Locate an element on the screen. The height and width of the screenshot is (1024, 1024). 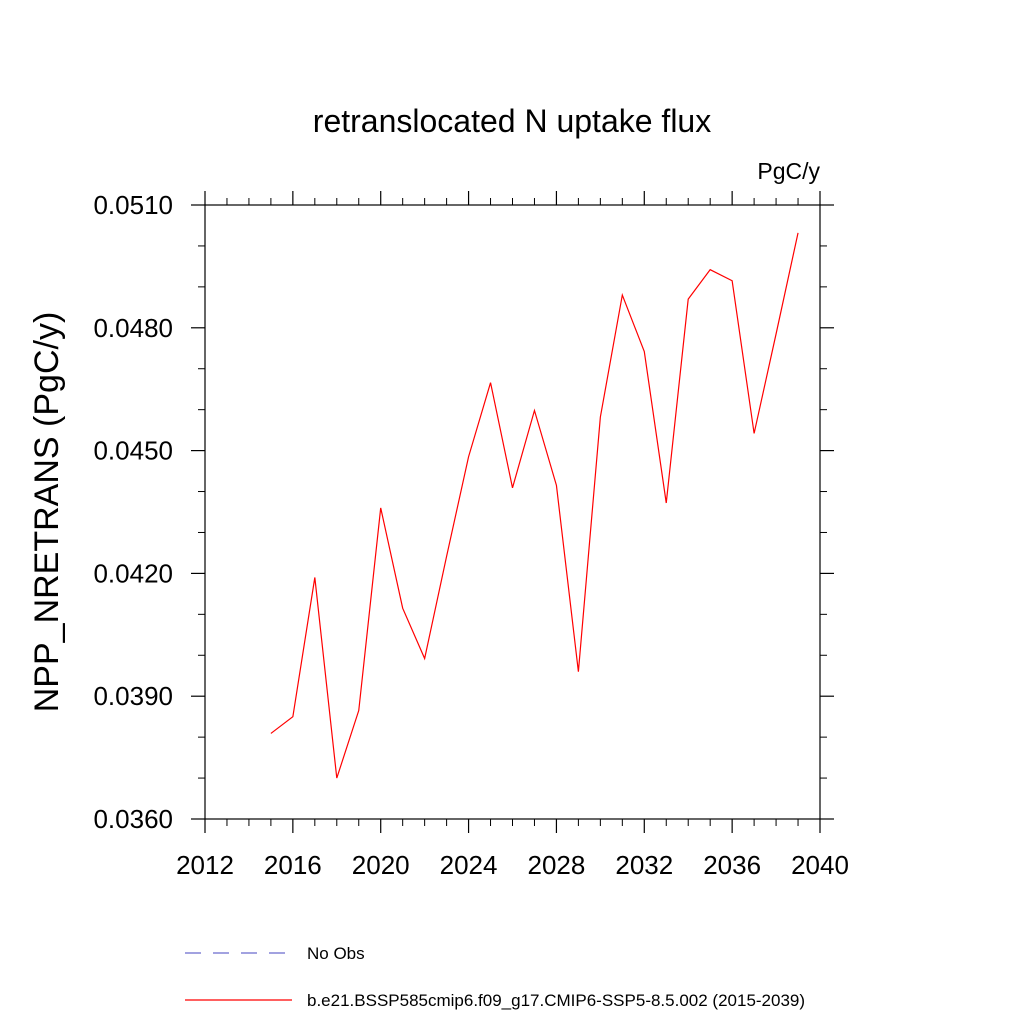
x-tick-label: 2020 is located at coordinates (381, 865).